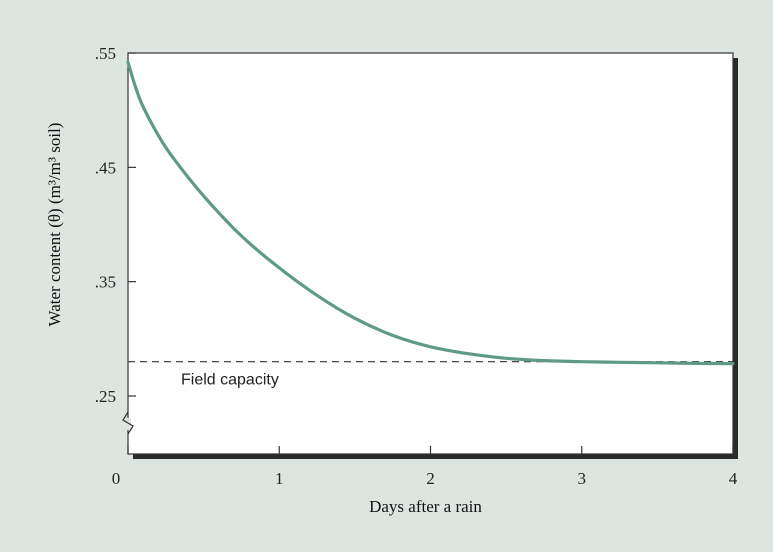 Image resolution: width=773 pixels, height=552 pixels. I want to click on x-tick-label: 3, so click(582, 478).